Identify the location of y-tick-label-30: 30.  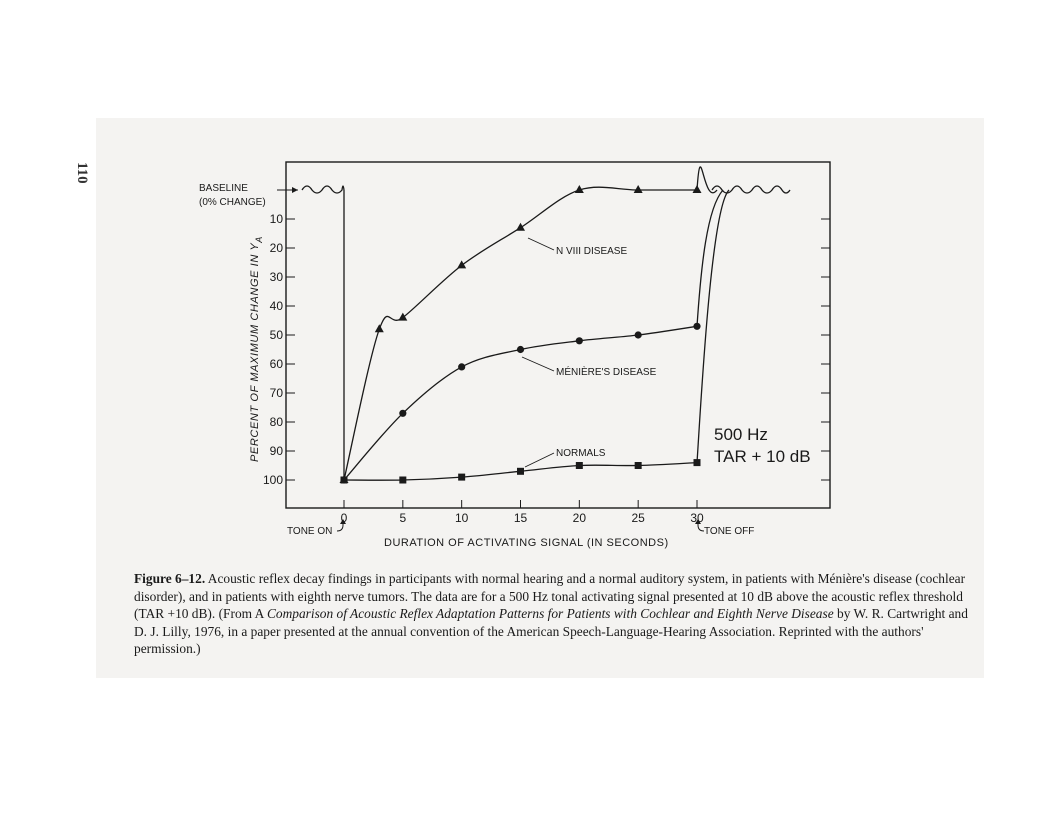
(277, 277).